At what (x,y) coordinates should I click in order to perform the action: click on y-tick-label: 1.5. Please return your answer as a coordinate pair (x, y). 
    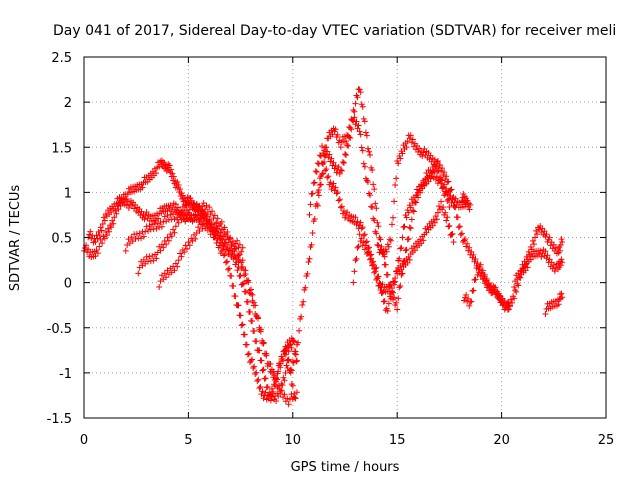
    Looking at the image, I should click on (61, 148).